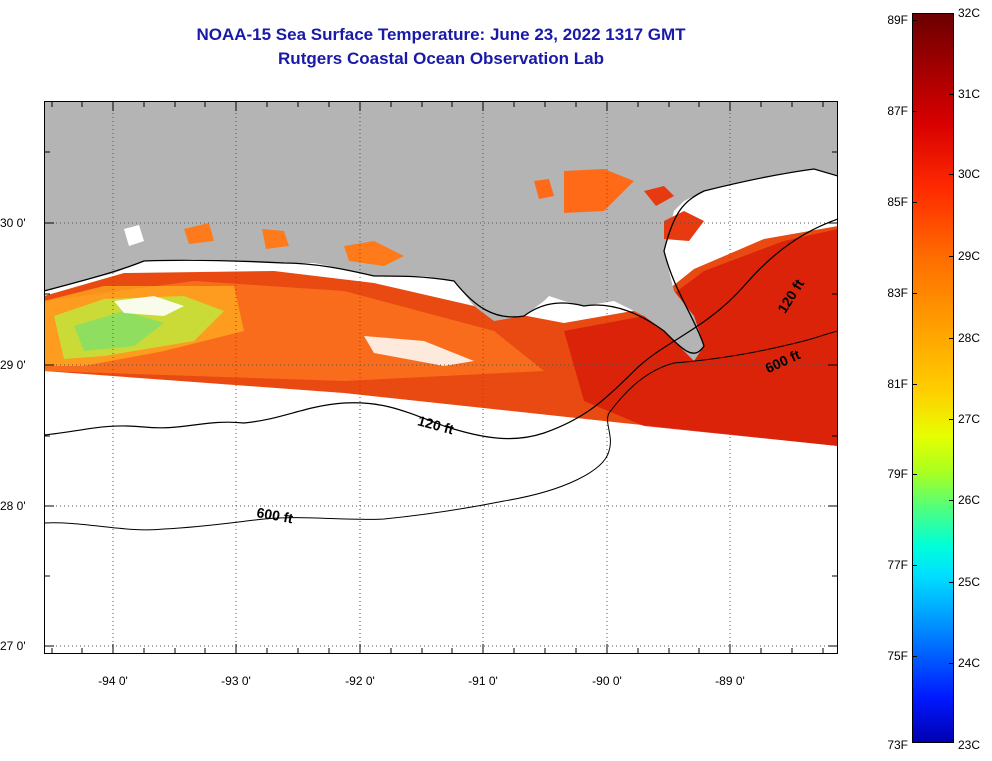  I want to click on colorbar-f-79: 79F, so click(897, 474).